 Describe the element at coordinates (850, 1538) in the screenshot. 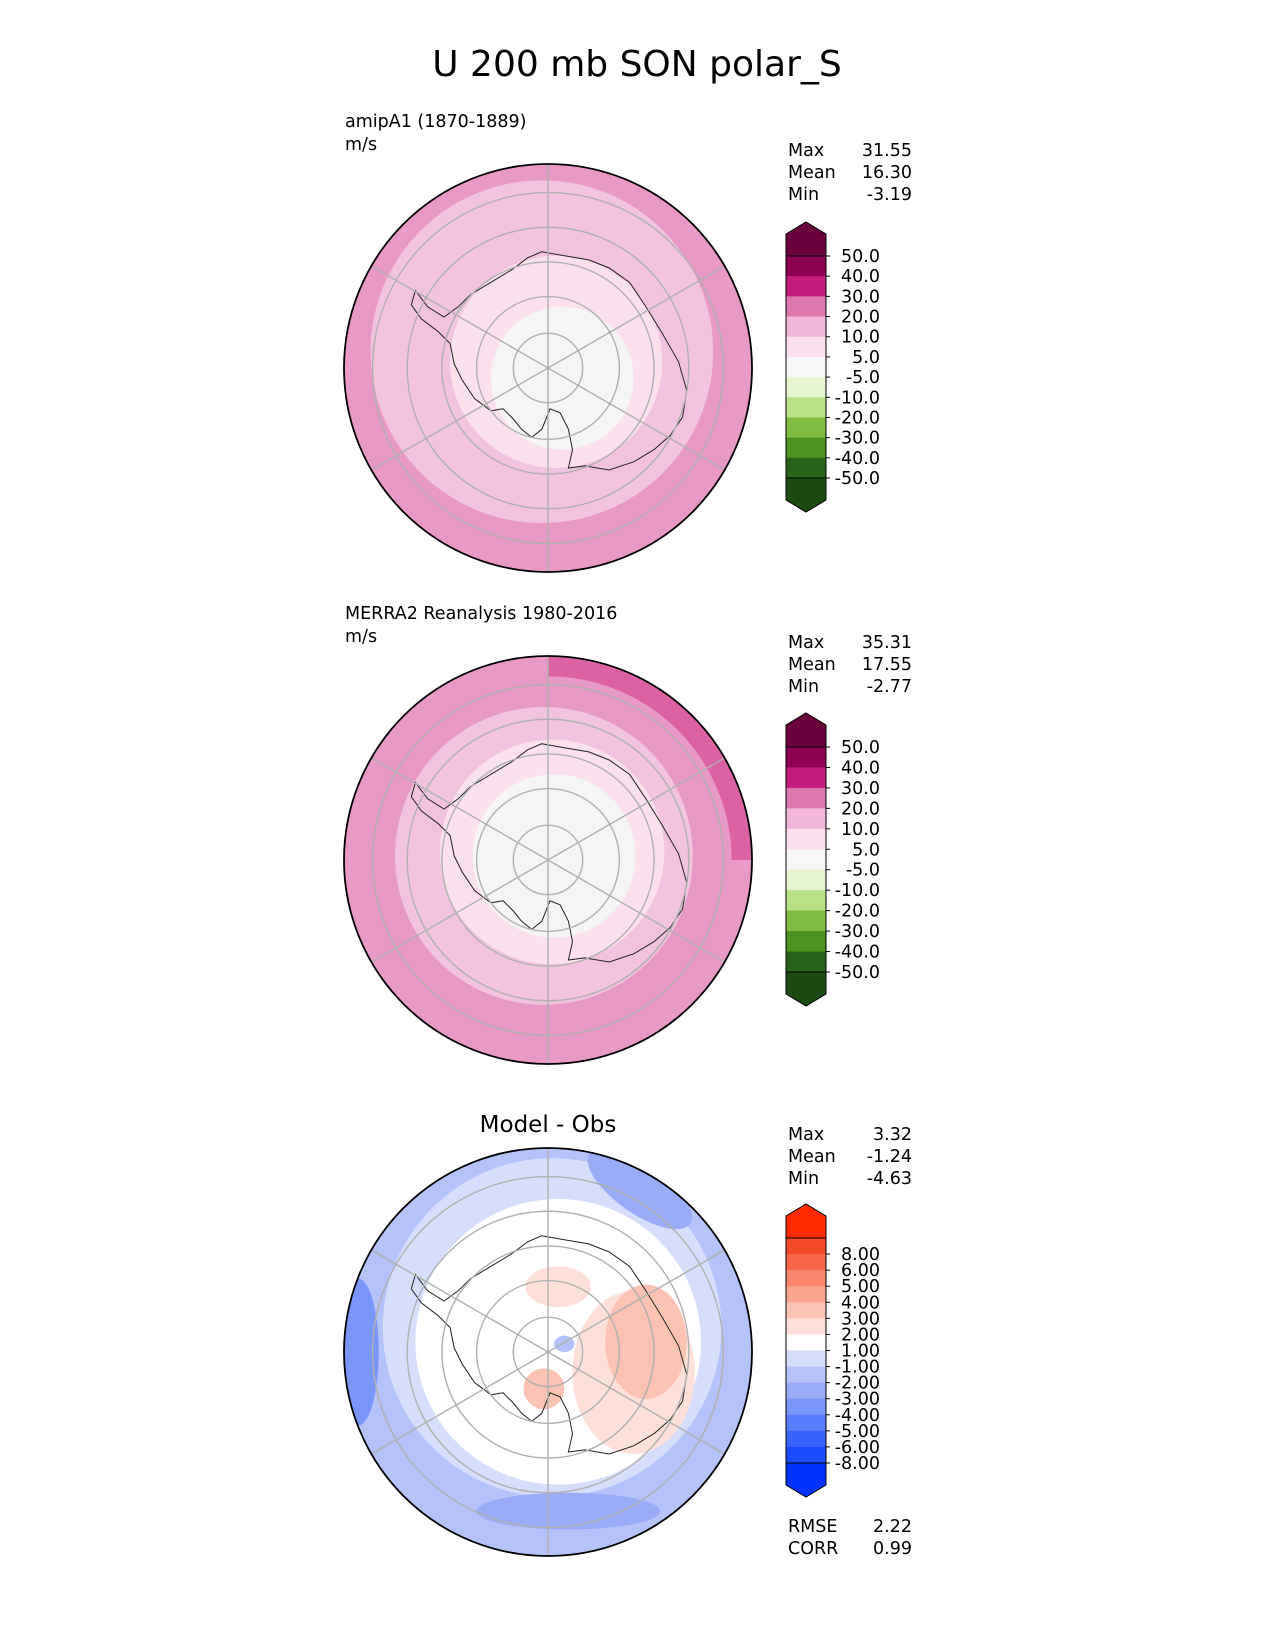

I see `metrics-block: RMSE 2.22 CORR 0.99` at that location.